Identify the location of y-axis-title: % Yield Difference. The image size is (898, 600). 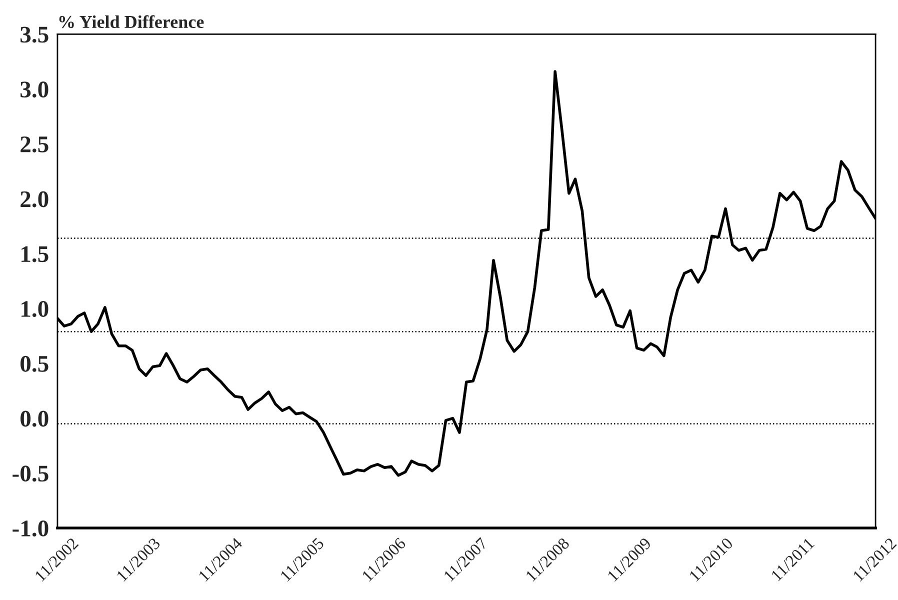
(131, 21).